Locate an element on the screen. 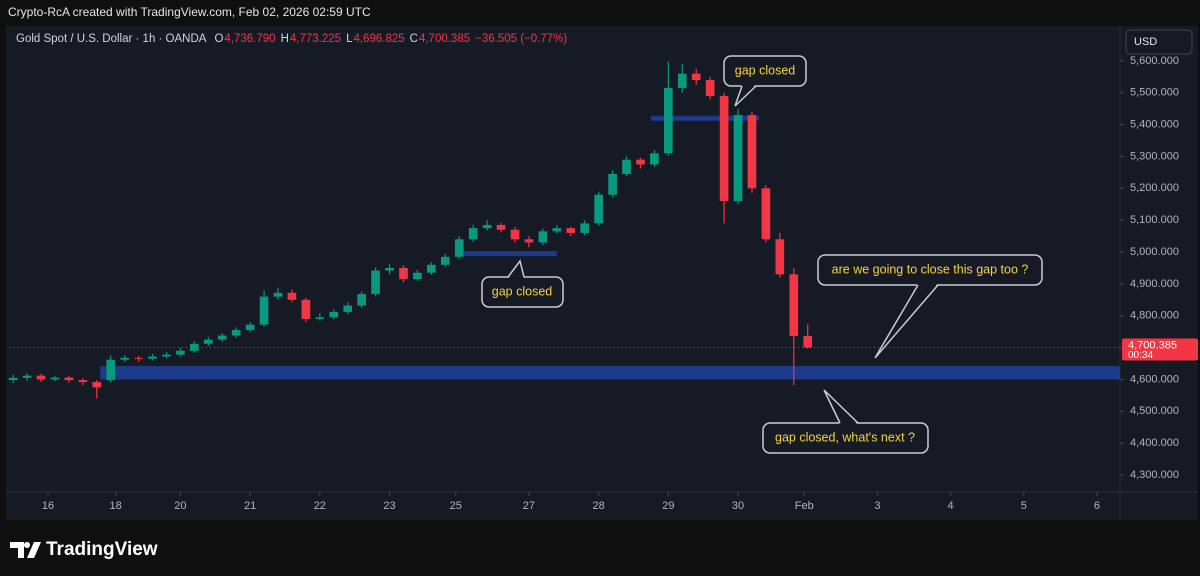 This screenshot has width=1200, height=576. x-tick-label: 6 is located at coordinates (1097, 506).